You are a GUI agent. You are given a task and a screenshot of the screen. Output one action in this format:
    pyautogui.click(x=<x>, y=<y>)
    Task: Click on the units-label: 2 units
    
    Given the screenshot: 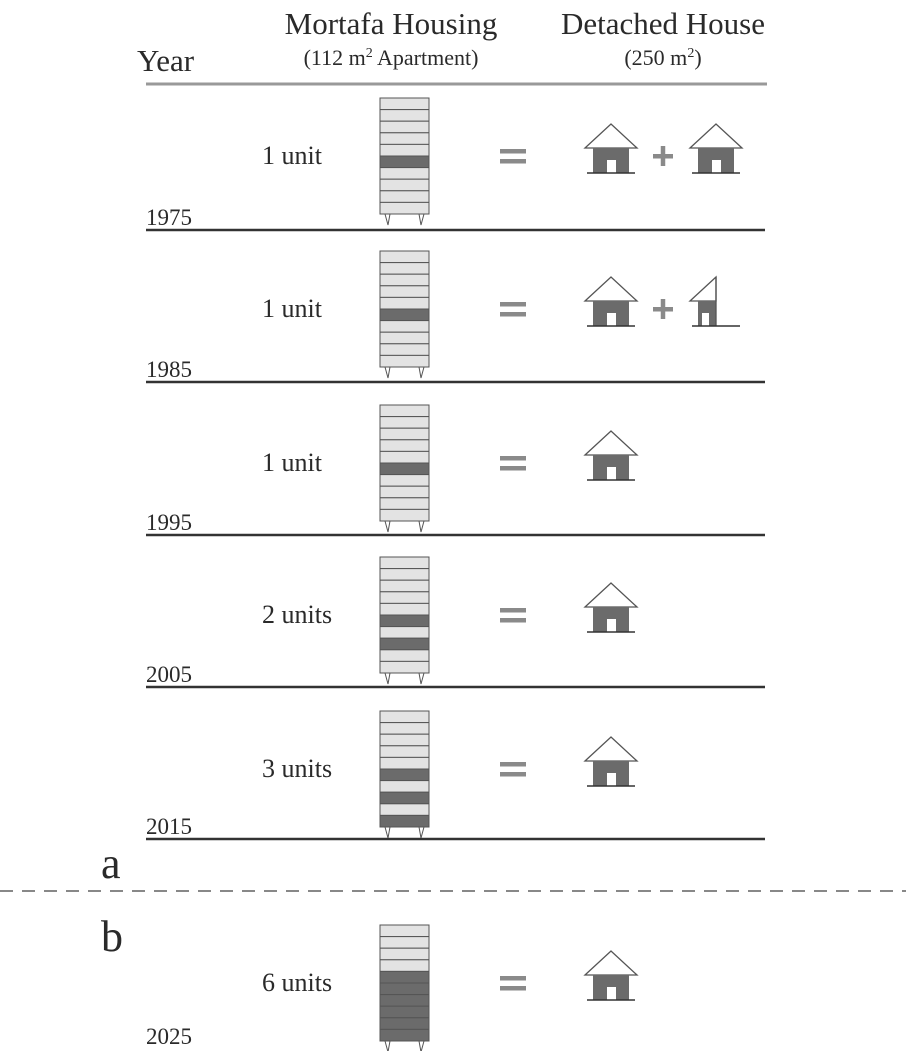 What is the action you would take?
    pyautogui.click(x=297, y=614)
    